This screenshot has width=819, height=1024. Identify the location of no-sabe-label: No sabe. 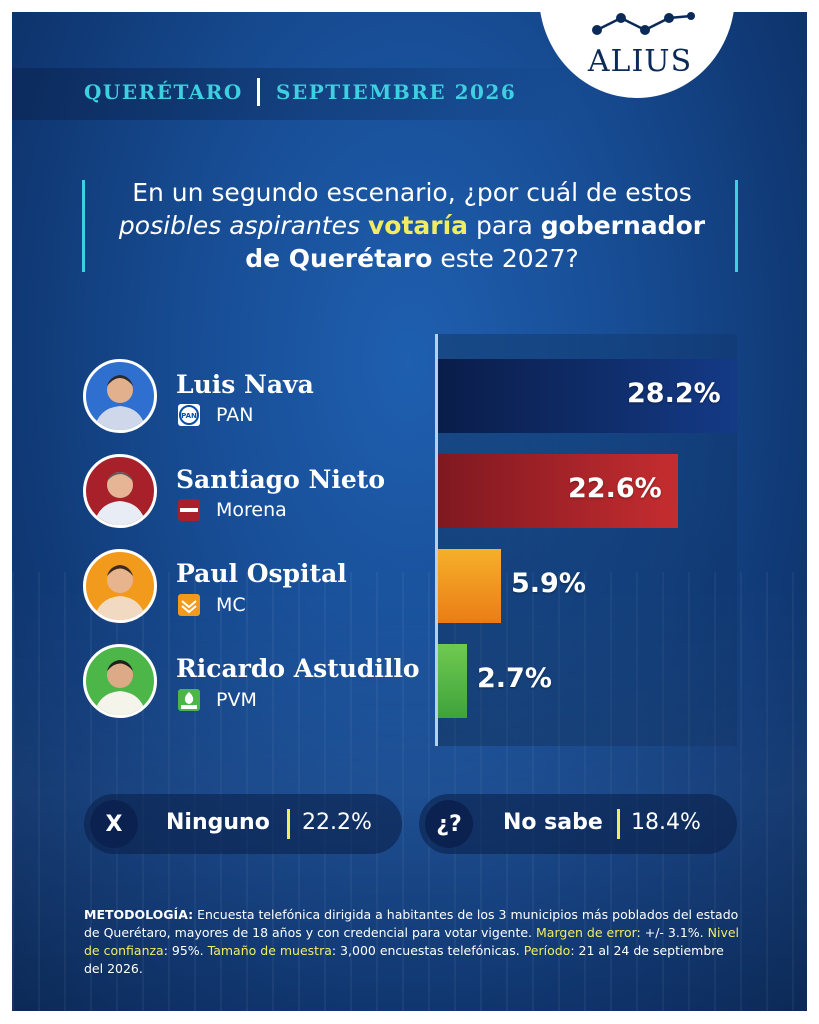
(553, 822).